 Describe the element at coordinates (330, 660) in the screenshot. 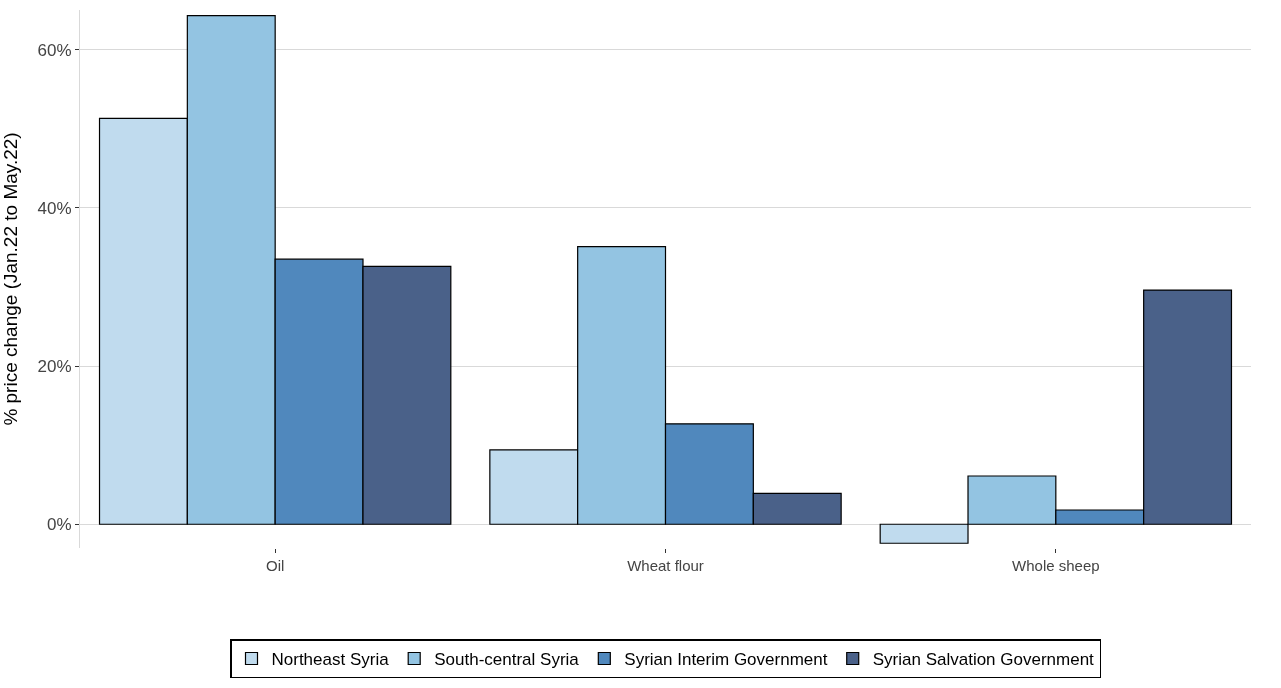

I see `legend-label: Northeast Syria` at that location.